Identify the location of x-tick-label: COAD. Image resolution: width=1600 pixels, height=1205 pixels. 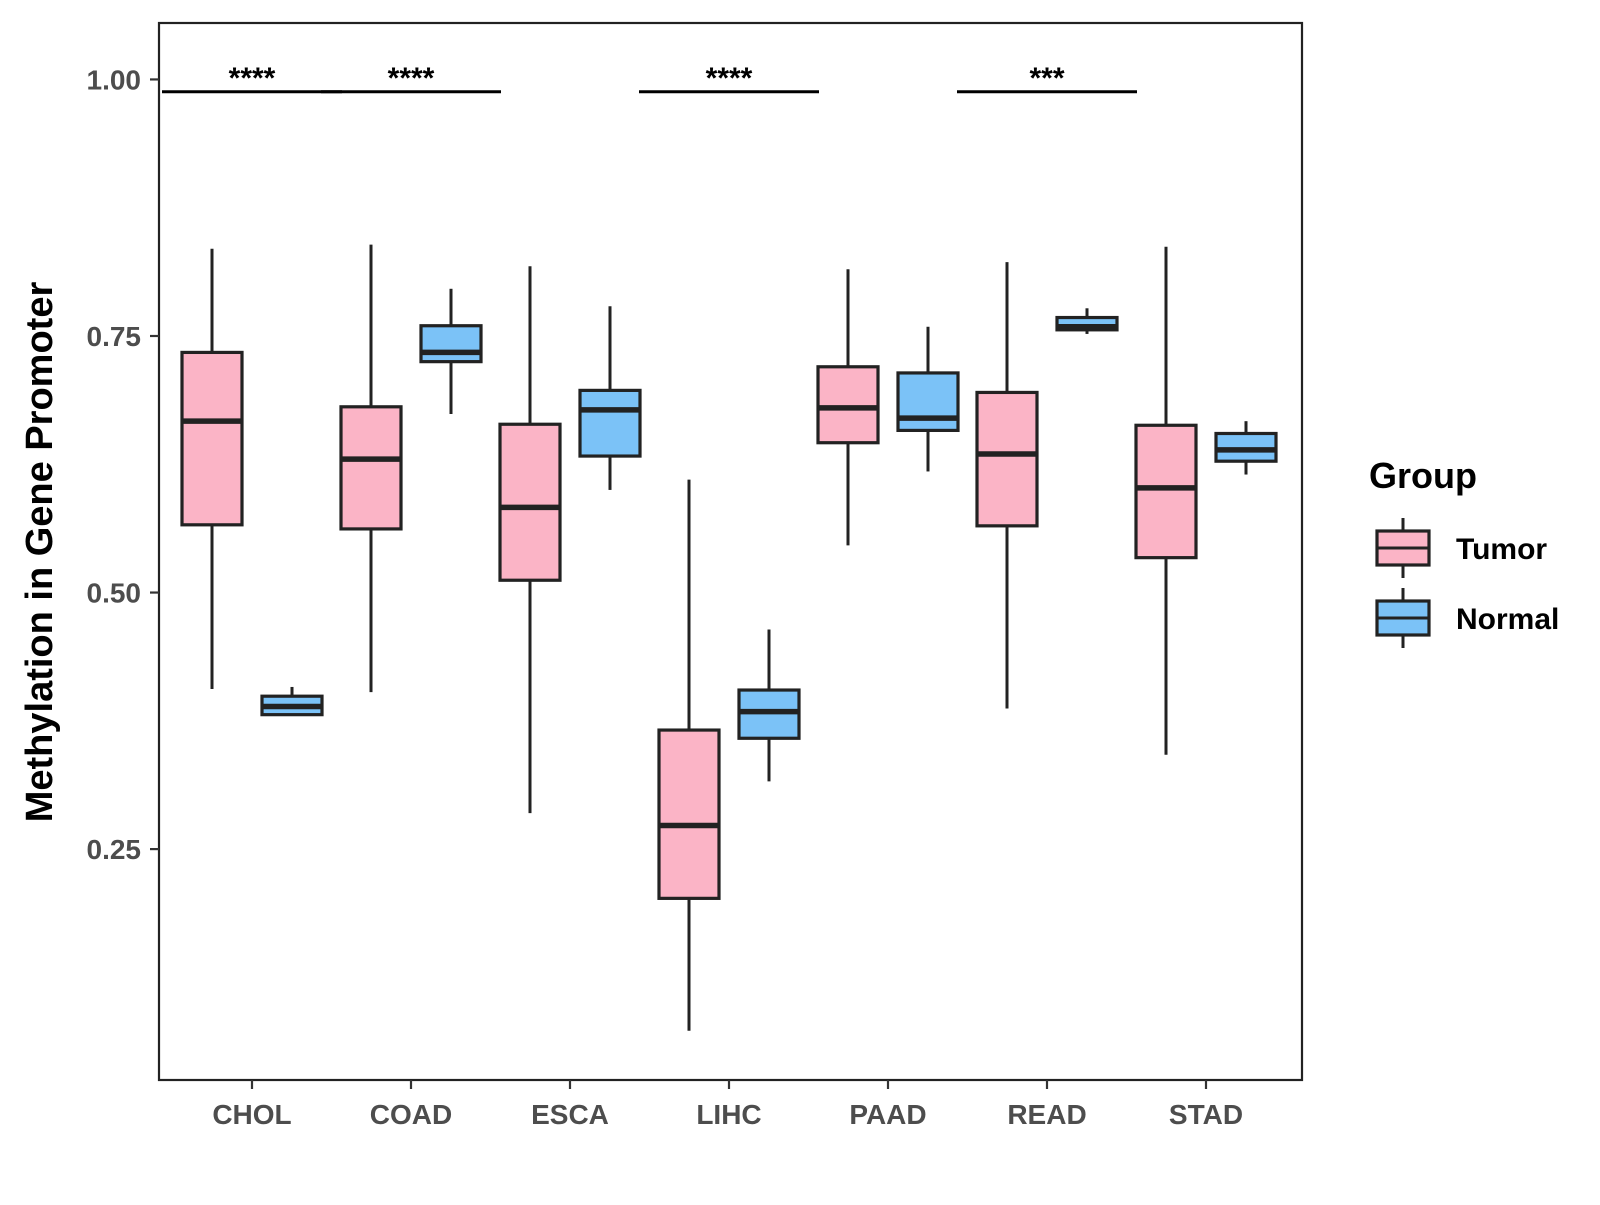
(411, 1114).